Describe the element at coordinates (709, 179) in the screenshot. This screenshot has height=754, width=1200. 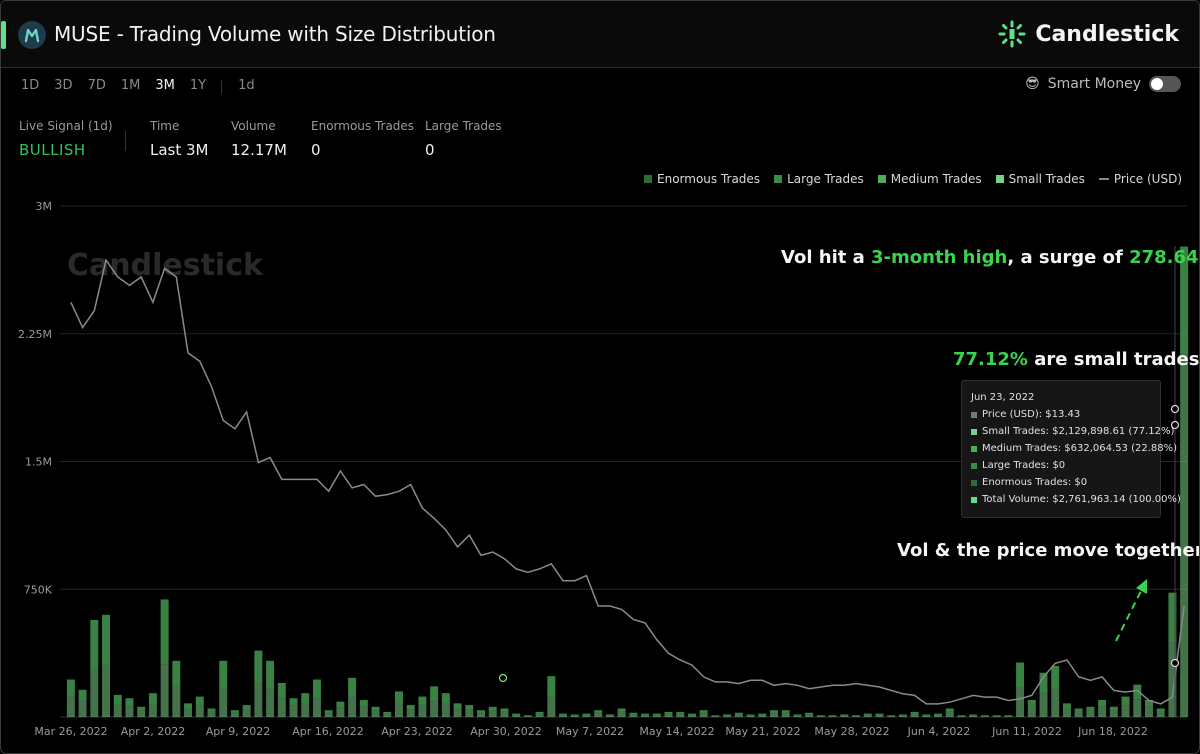
I see `legend-label: Enormous Trades` at that location.